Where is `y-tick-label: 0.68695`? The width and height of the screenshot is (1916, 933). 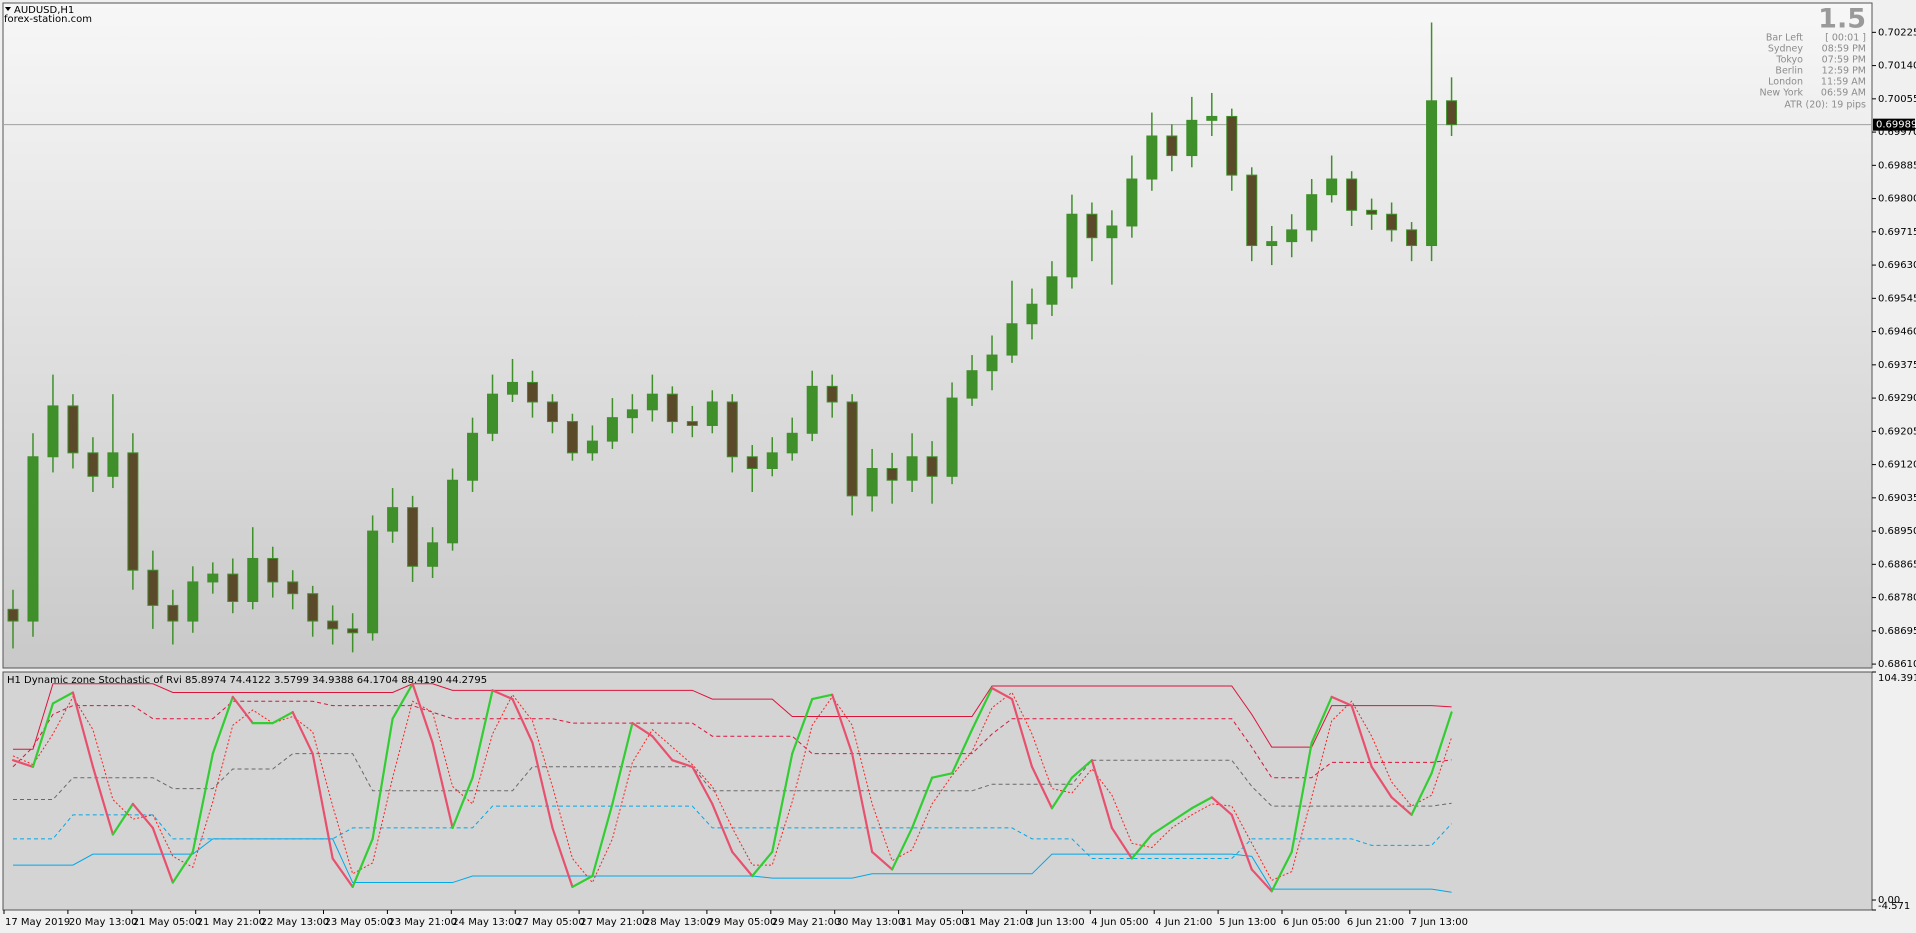 y-tick-label: 0.68695 is located at coordinates (1897, 631).